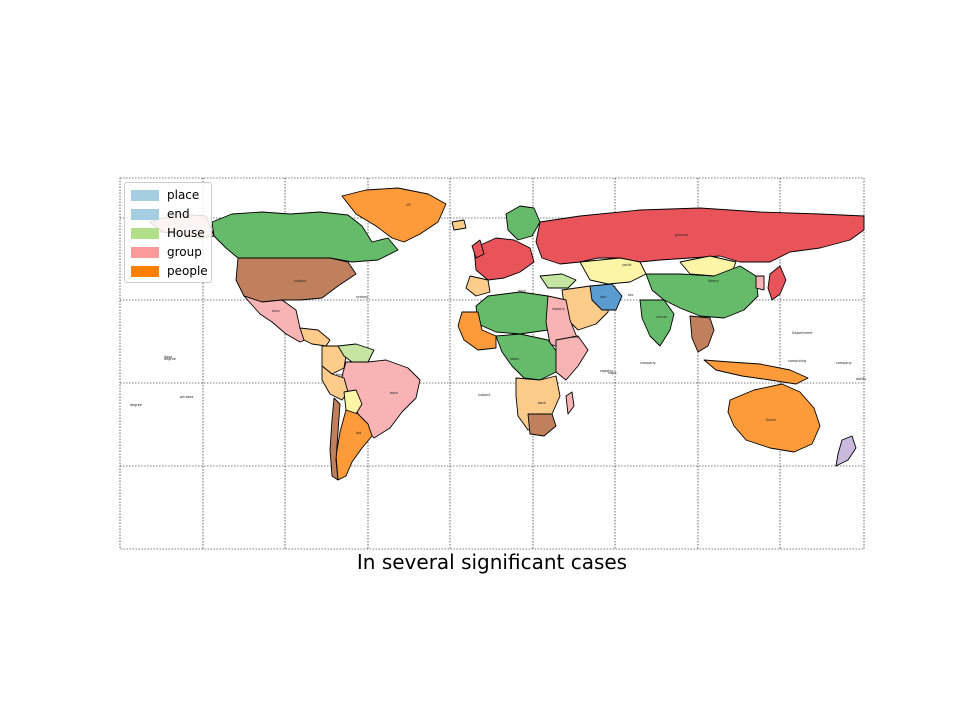  Describe the element at coordinates (183, 195) in the screenshot. I see `legend-label-place: place` at that location.